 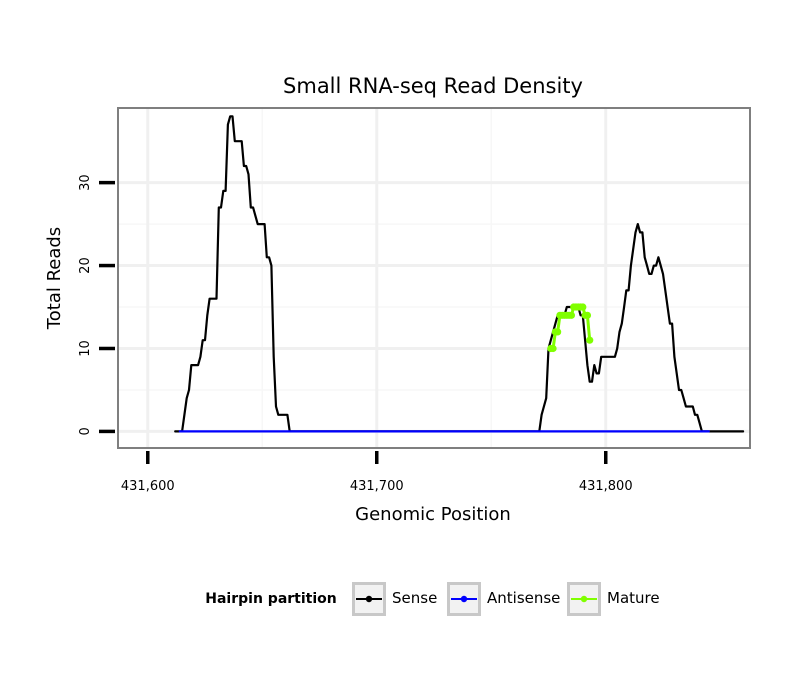 I want to click on legend-title: Hairpin partition, so click(x=270, y=599).